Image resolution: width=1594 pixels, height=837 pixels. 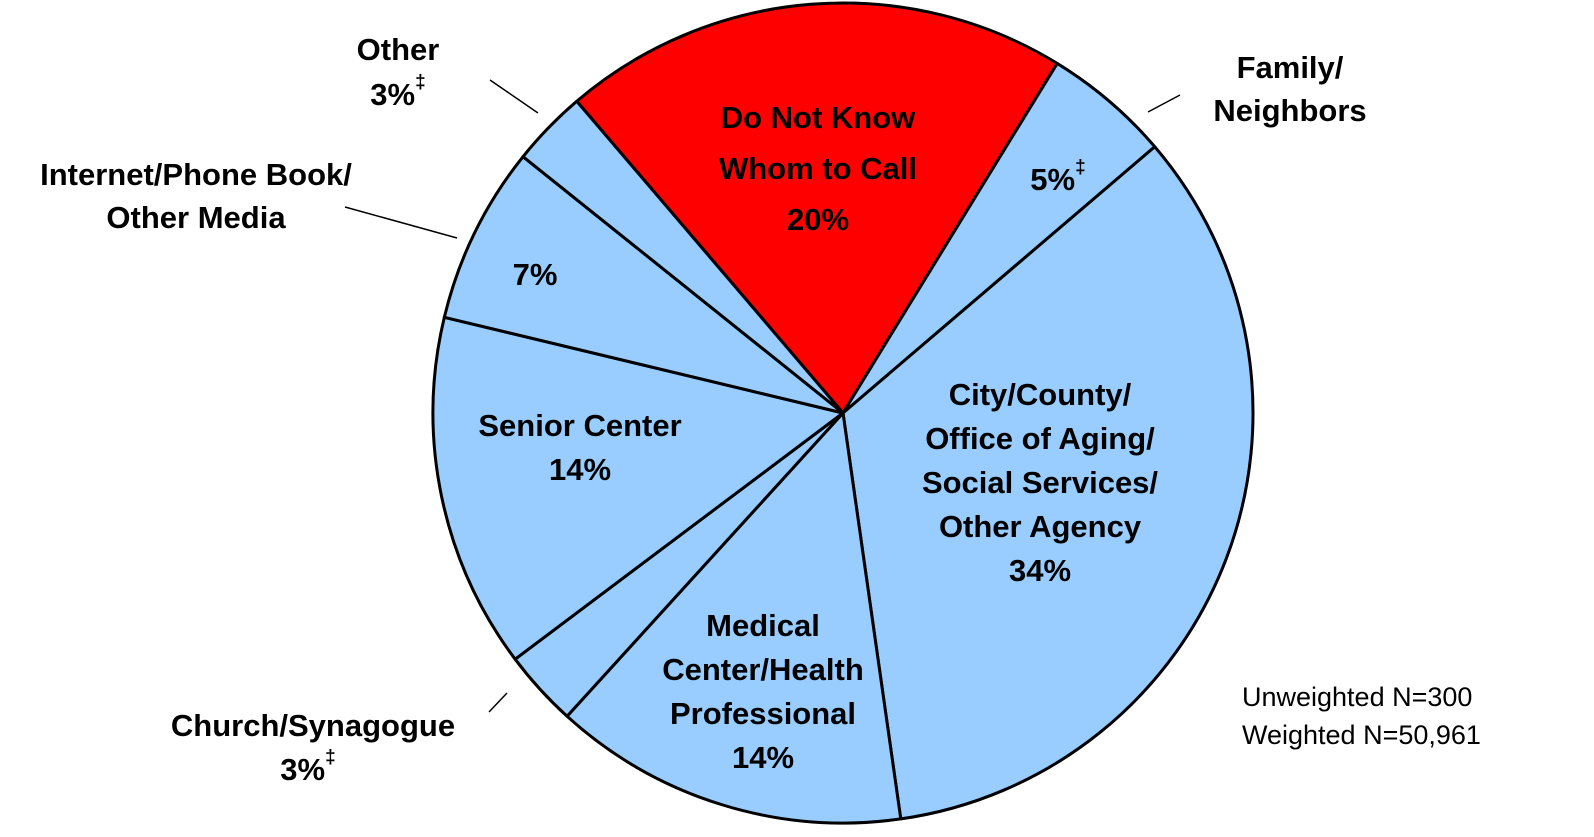 What do you see at coordinates (818, 168) in the screenshot?
I see `slice-label: Whom to Call` at bounding box center [818, 168].